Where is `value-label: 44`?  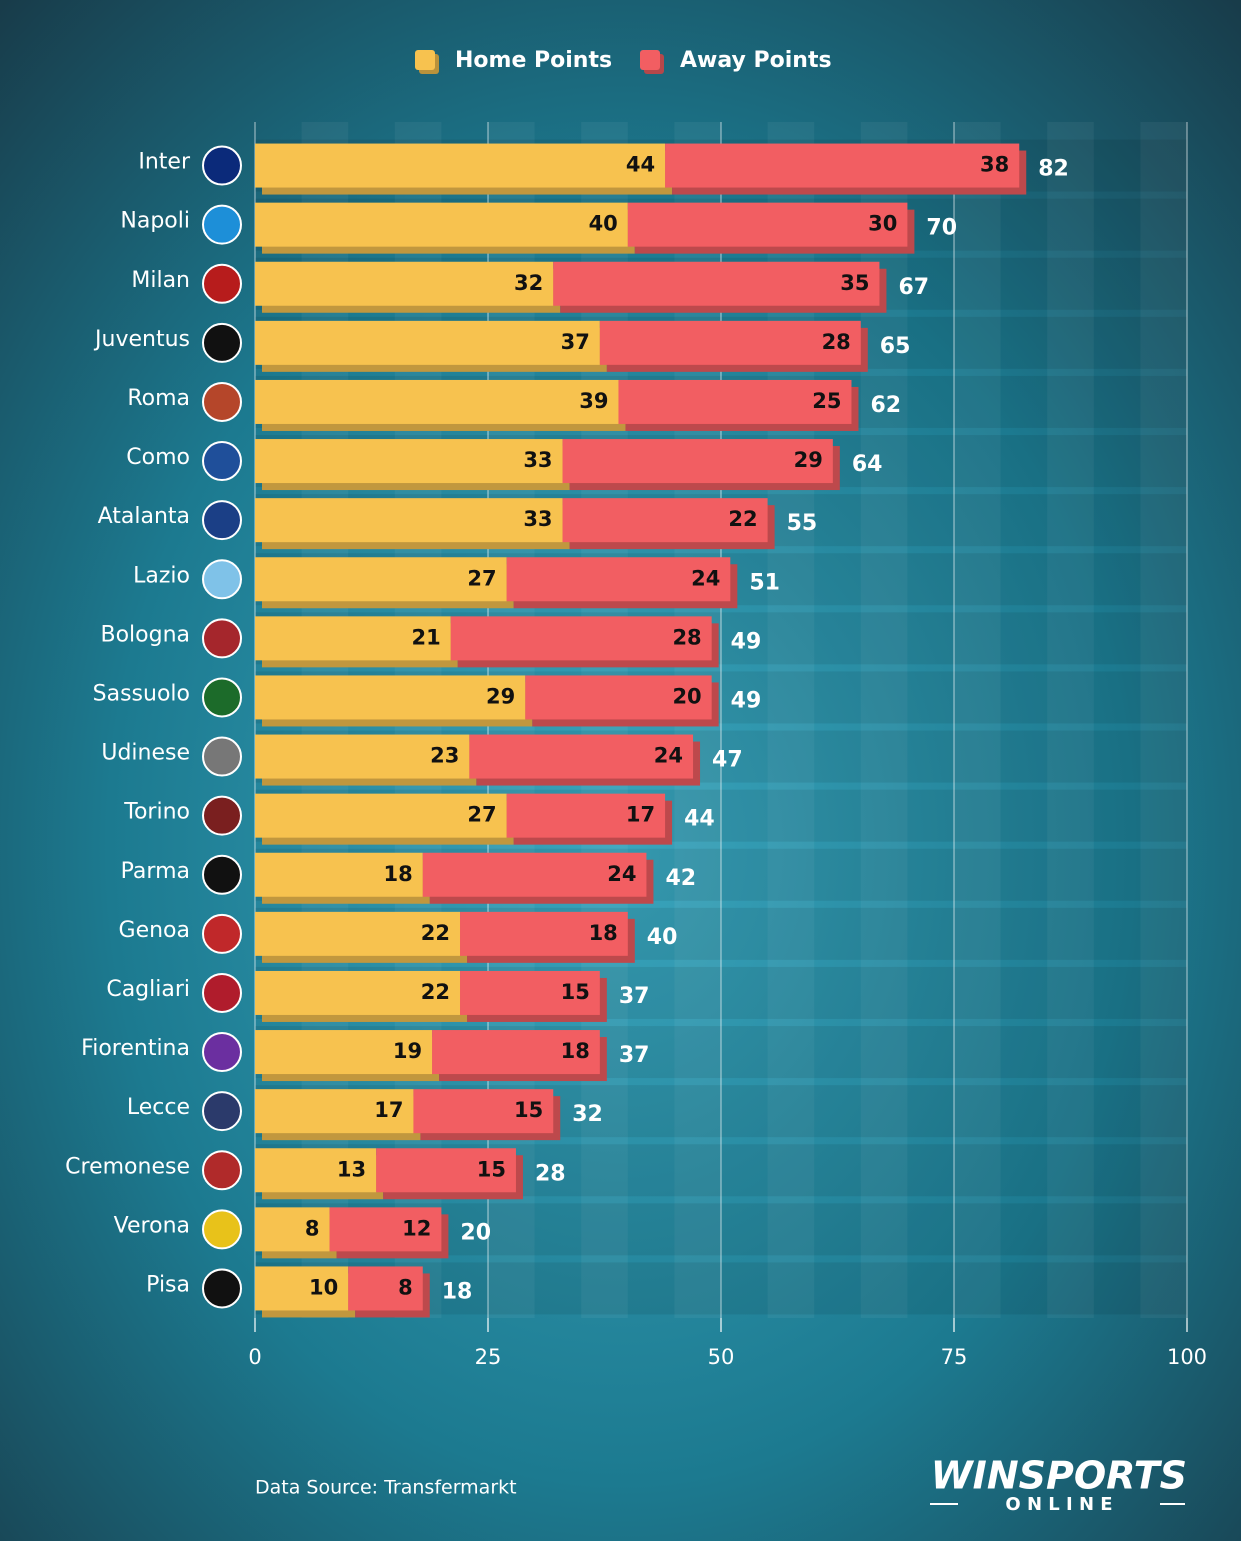
value-label: 44 is located at coordinates (640, 165).